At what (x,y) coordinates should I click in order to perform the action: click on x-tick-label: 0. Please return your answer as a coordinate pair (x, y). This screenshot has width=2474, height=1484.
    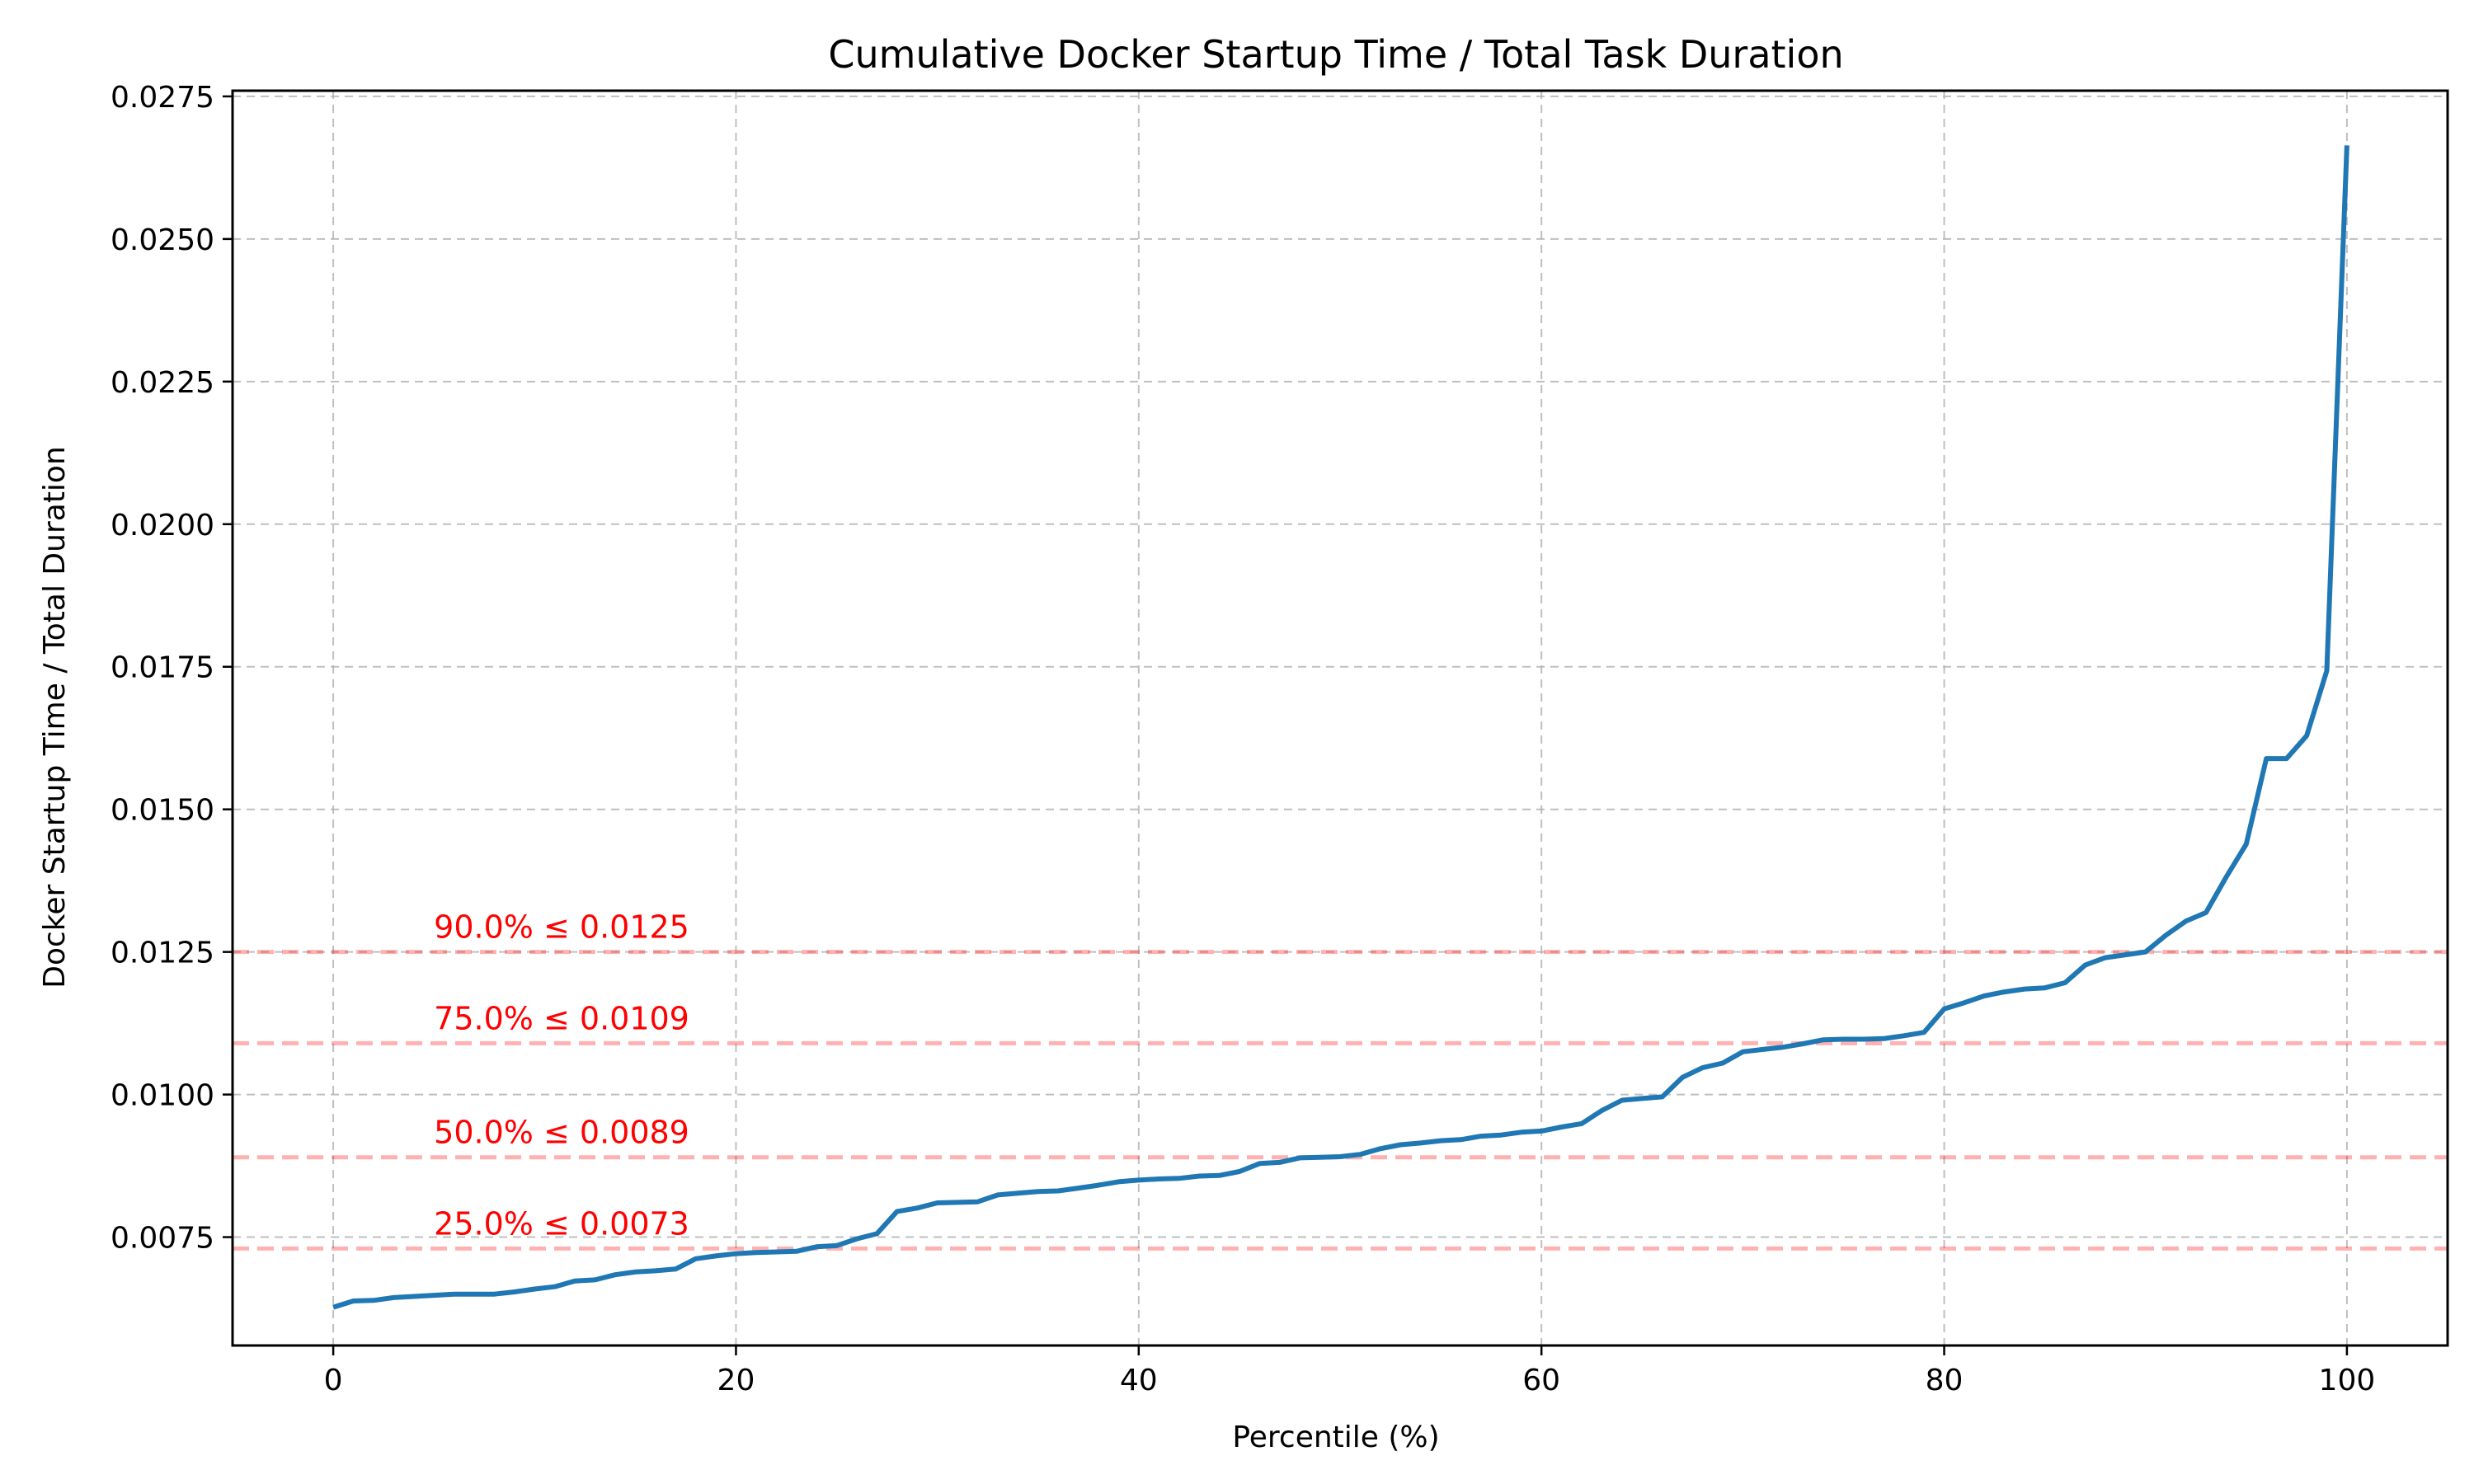
    Looking at the image, I should click on (333, 1380).